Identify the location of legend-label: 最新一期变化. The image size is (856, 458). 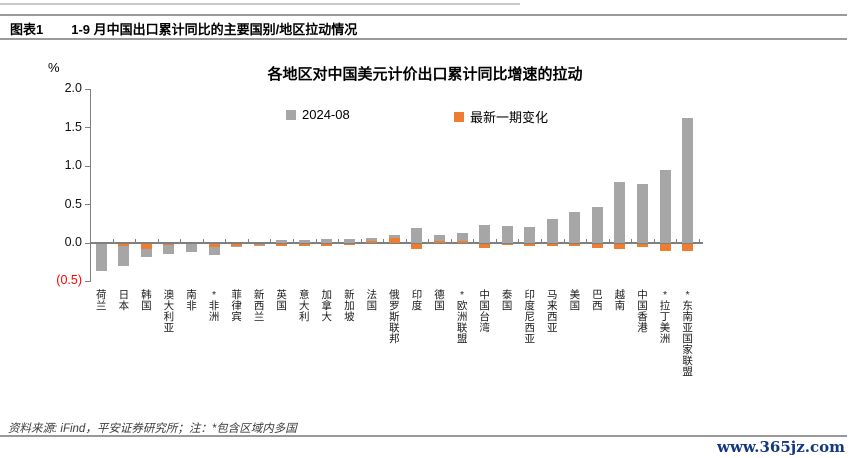
(509, 117).